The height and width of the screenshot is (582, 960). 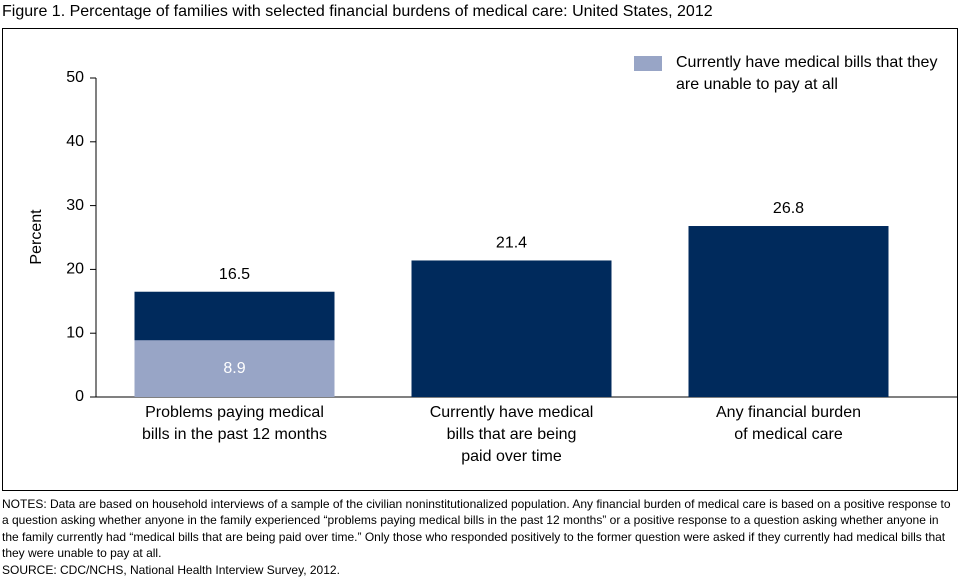 What do you see at coordinates (788, 434) in the screenshot?
I see `x-tick-label: of medical care` at bounding box center [788, 434].